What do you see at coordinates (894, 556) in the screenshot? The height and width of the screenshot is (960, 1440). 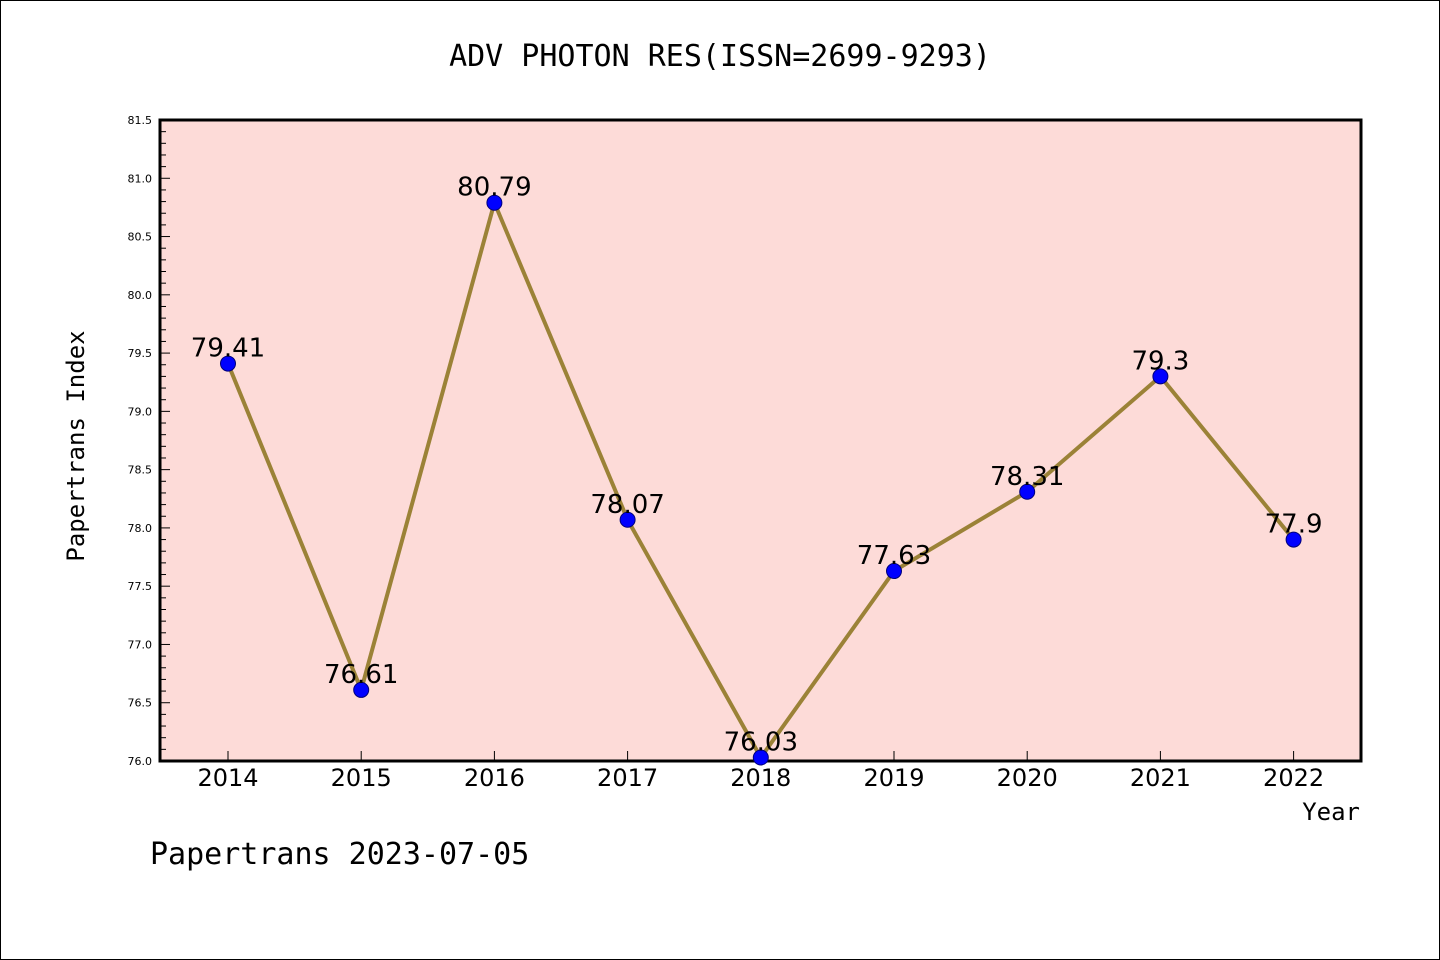 I see `data-value-label: 77.63` at bounding box center [894, 556].